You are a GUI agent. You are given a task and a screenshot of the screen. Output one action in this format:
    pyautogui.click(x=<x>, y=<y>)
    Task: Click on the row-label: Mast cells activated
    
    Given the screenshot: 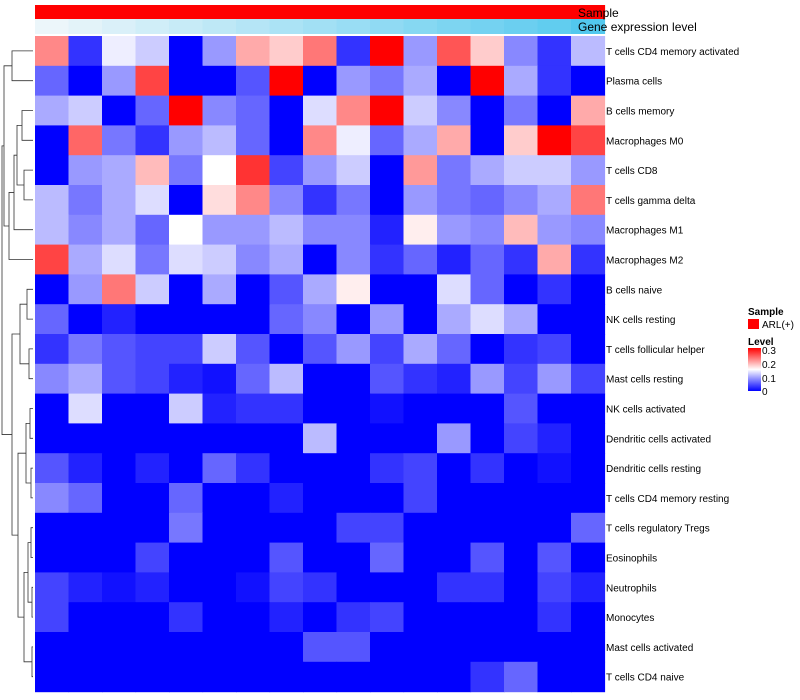 What is the action you would take?
    pyautogui.click(x=649, y=648)
    